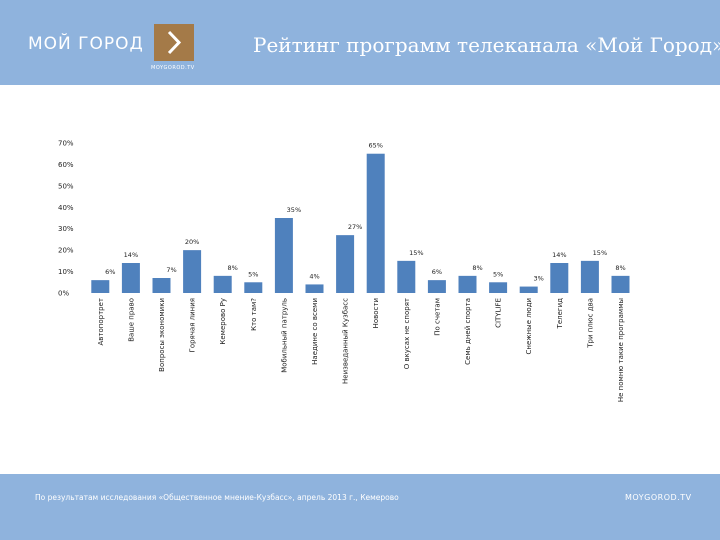 This screenshot has height=540, width=720. Describe the element at coordinates (66, 186) in the screenshot. I see `y-tick-label: 50%` at that location.